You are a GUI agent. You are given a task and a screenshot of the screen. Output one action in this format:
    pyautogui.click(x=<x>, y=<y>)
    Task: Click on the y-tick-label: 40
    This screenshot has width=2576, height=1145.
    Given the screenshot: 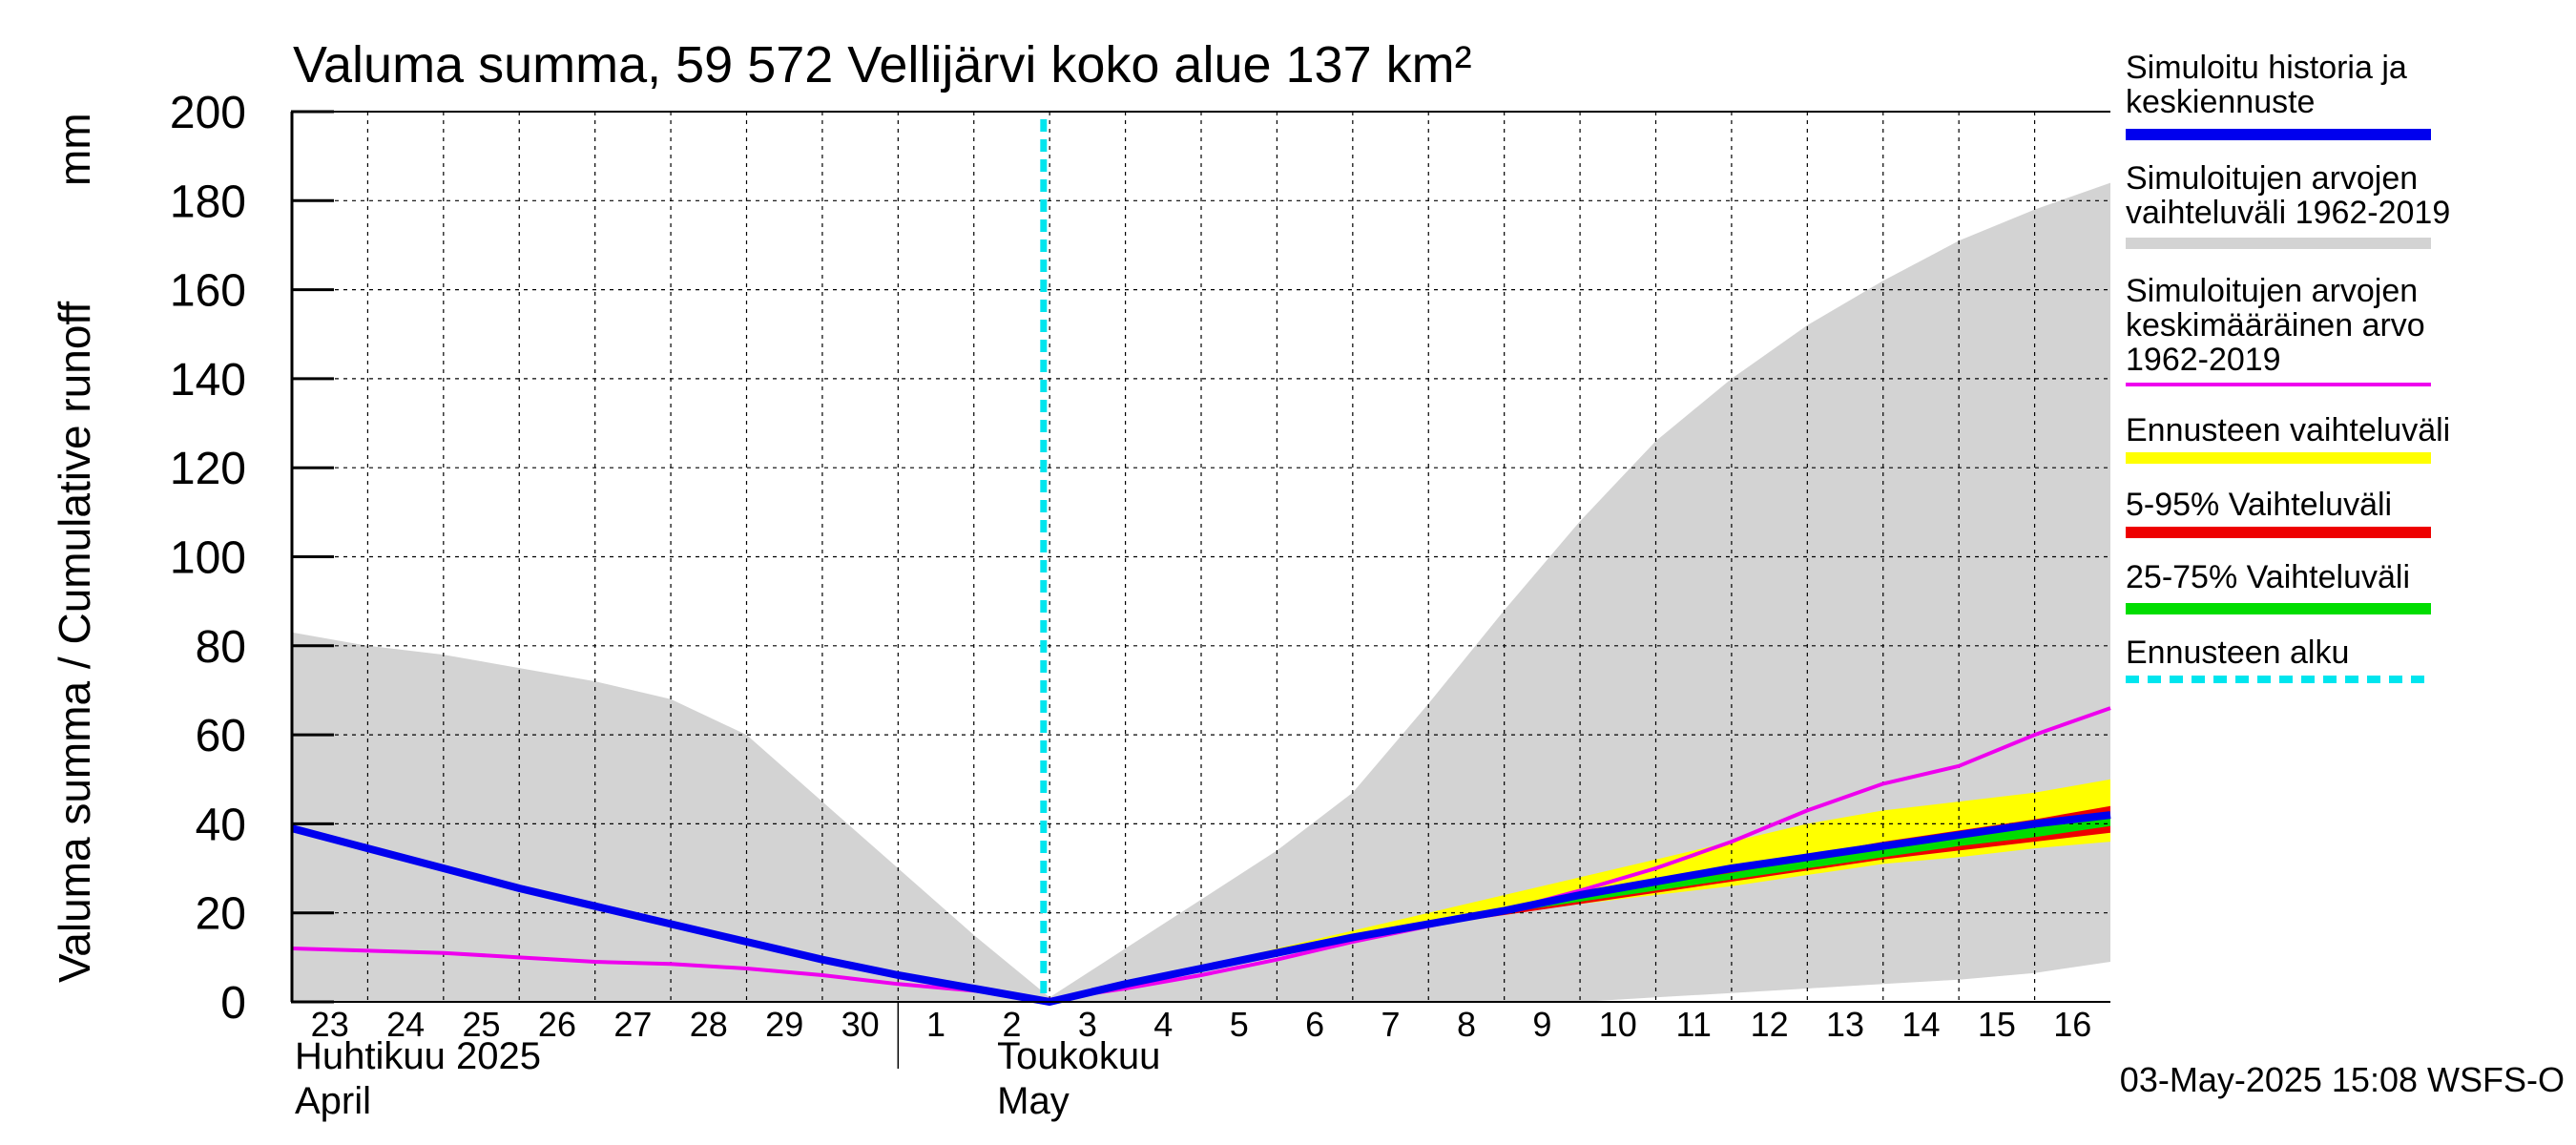 What is the action you would take?
    pyautogui.click(x=221, y=825)
    